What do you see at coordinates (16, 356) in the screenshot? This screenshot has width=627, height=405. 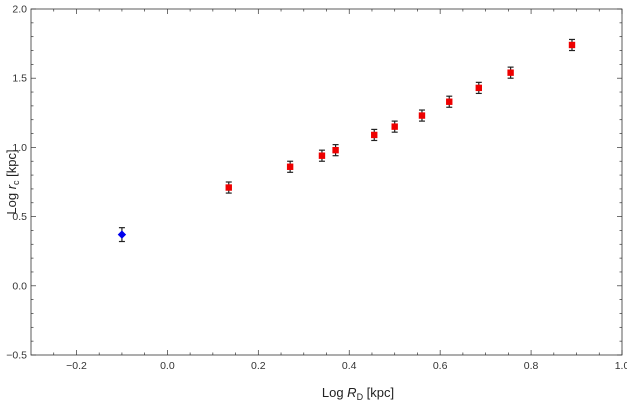 I see `y-tick-label: −0.5` at bounding box center [16, 356].